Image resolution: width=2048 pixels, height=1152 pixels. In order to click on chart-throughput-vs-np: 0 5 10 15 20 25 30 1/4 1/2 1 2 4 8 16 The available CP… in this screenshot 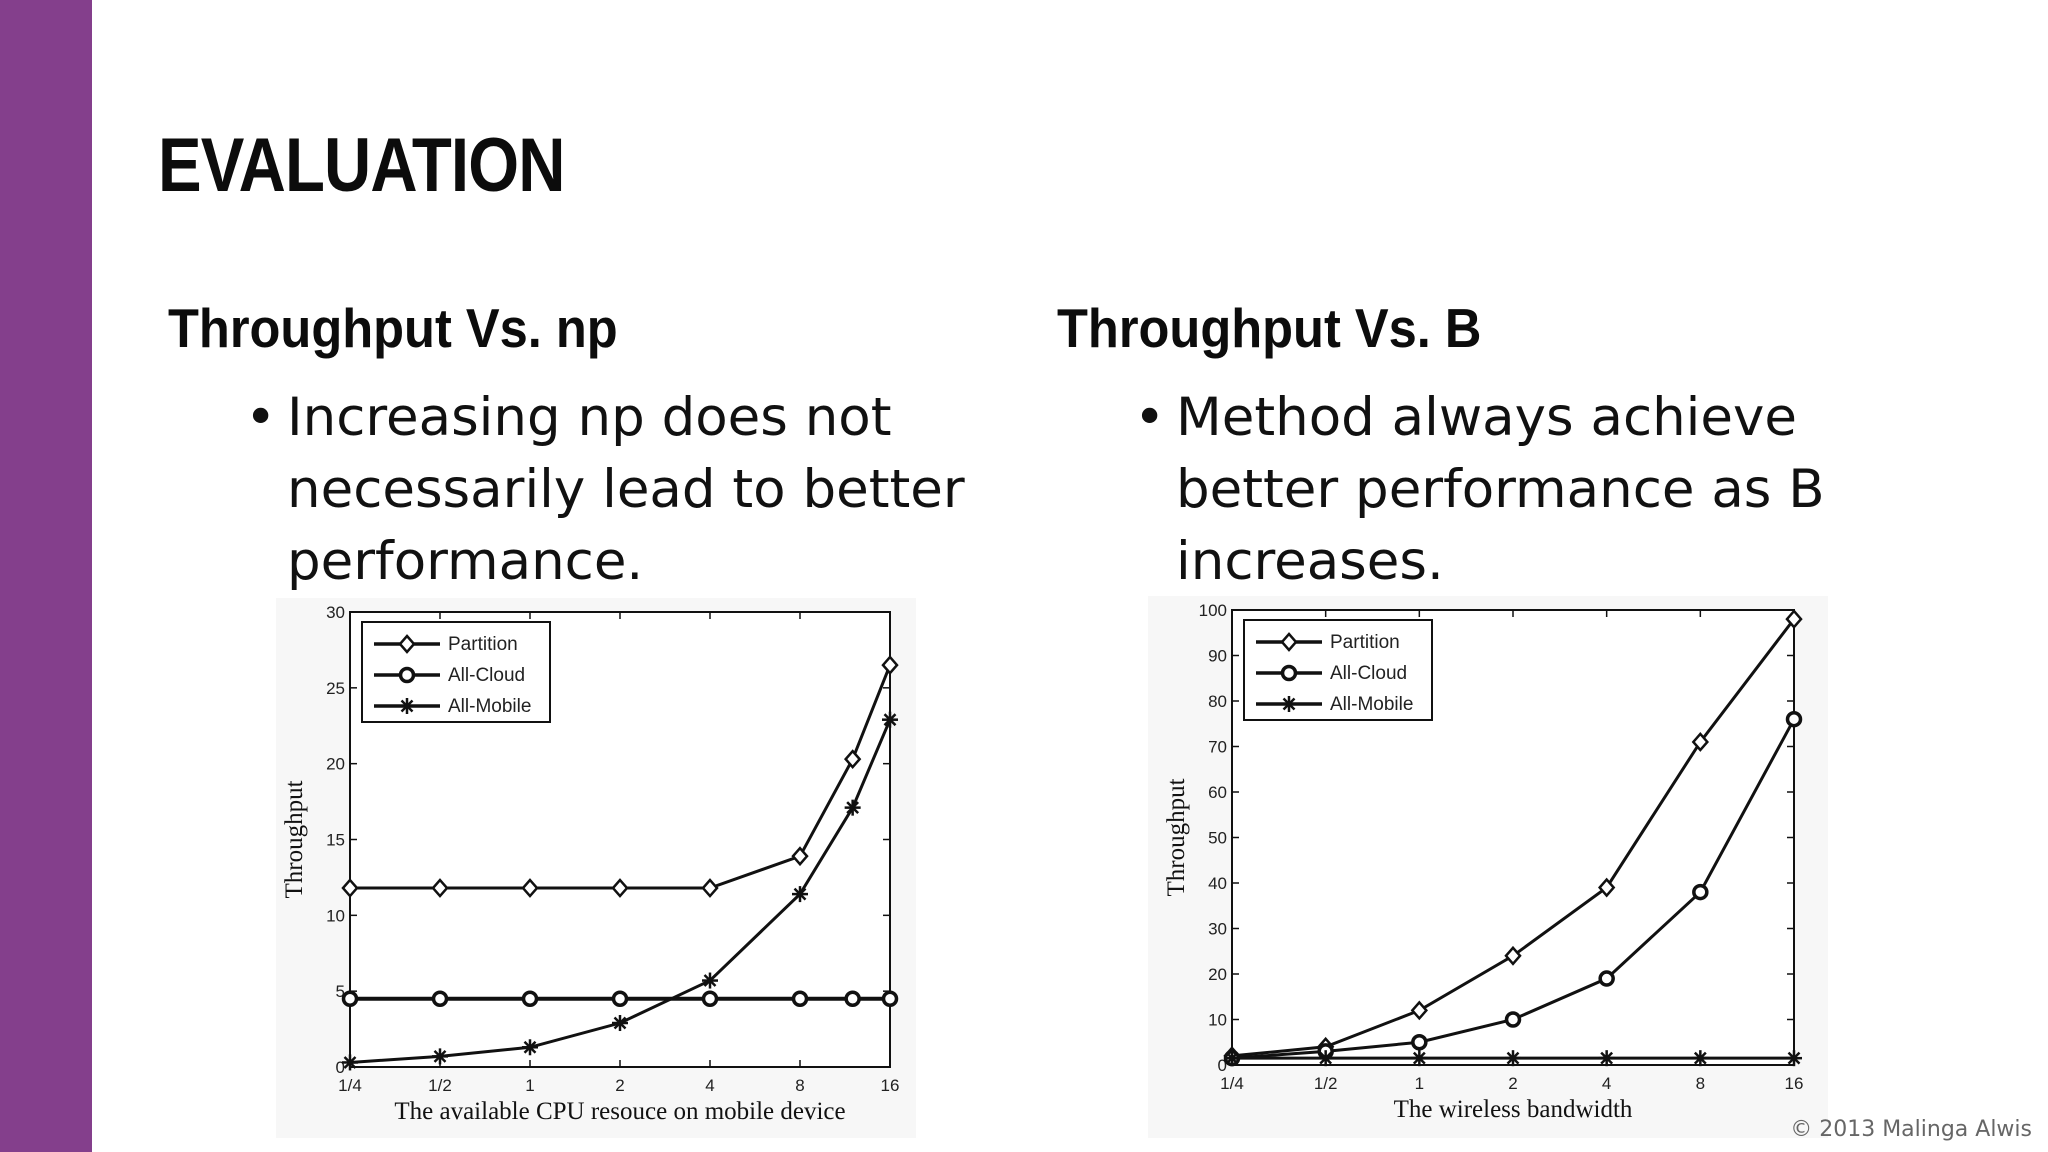, I will do `click(596, 868)`.